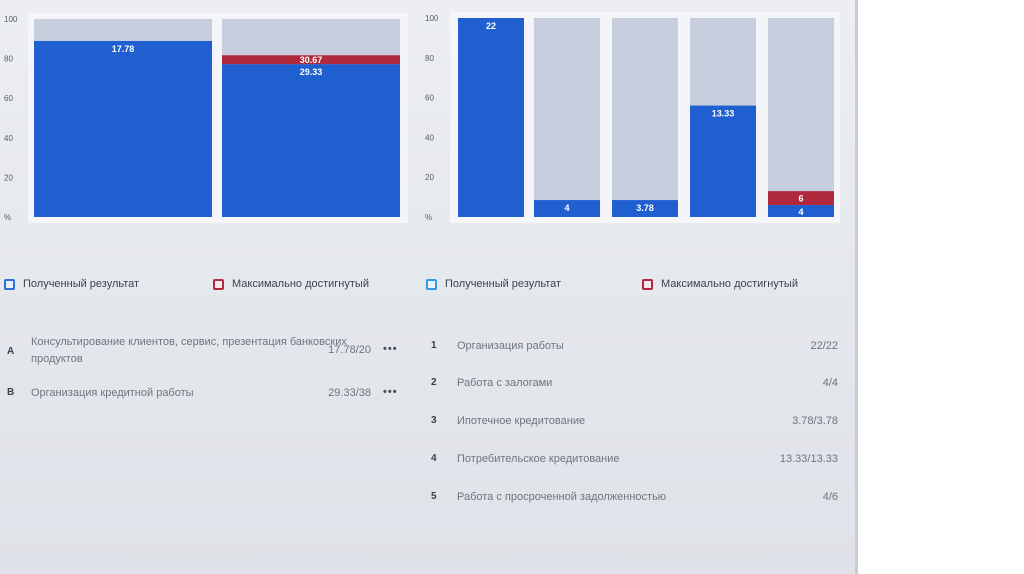  Describe the element at coordinates (434, 345) in the screenshot. I see `row-key: 1` at that location.